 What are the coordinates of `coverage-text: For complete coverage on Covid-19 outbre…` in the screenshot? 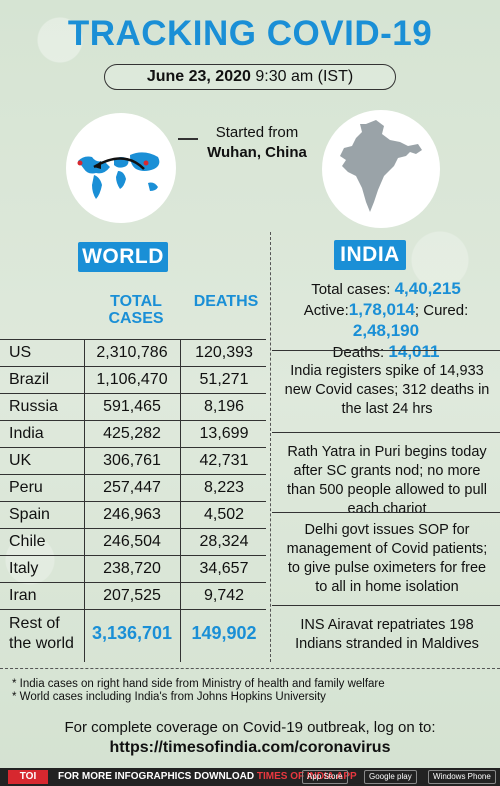 It's located at (250, 727).